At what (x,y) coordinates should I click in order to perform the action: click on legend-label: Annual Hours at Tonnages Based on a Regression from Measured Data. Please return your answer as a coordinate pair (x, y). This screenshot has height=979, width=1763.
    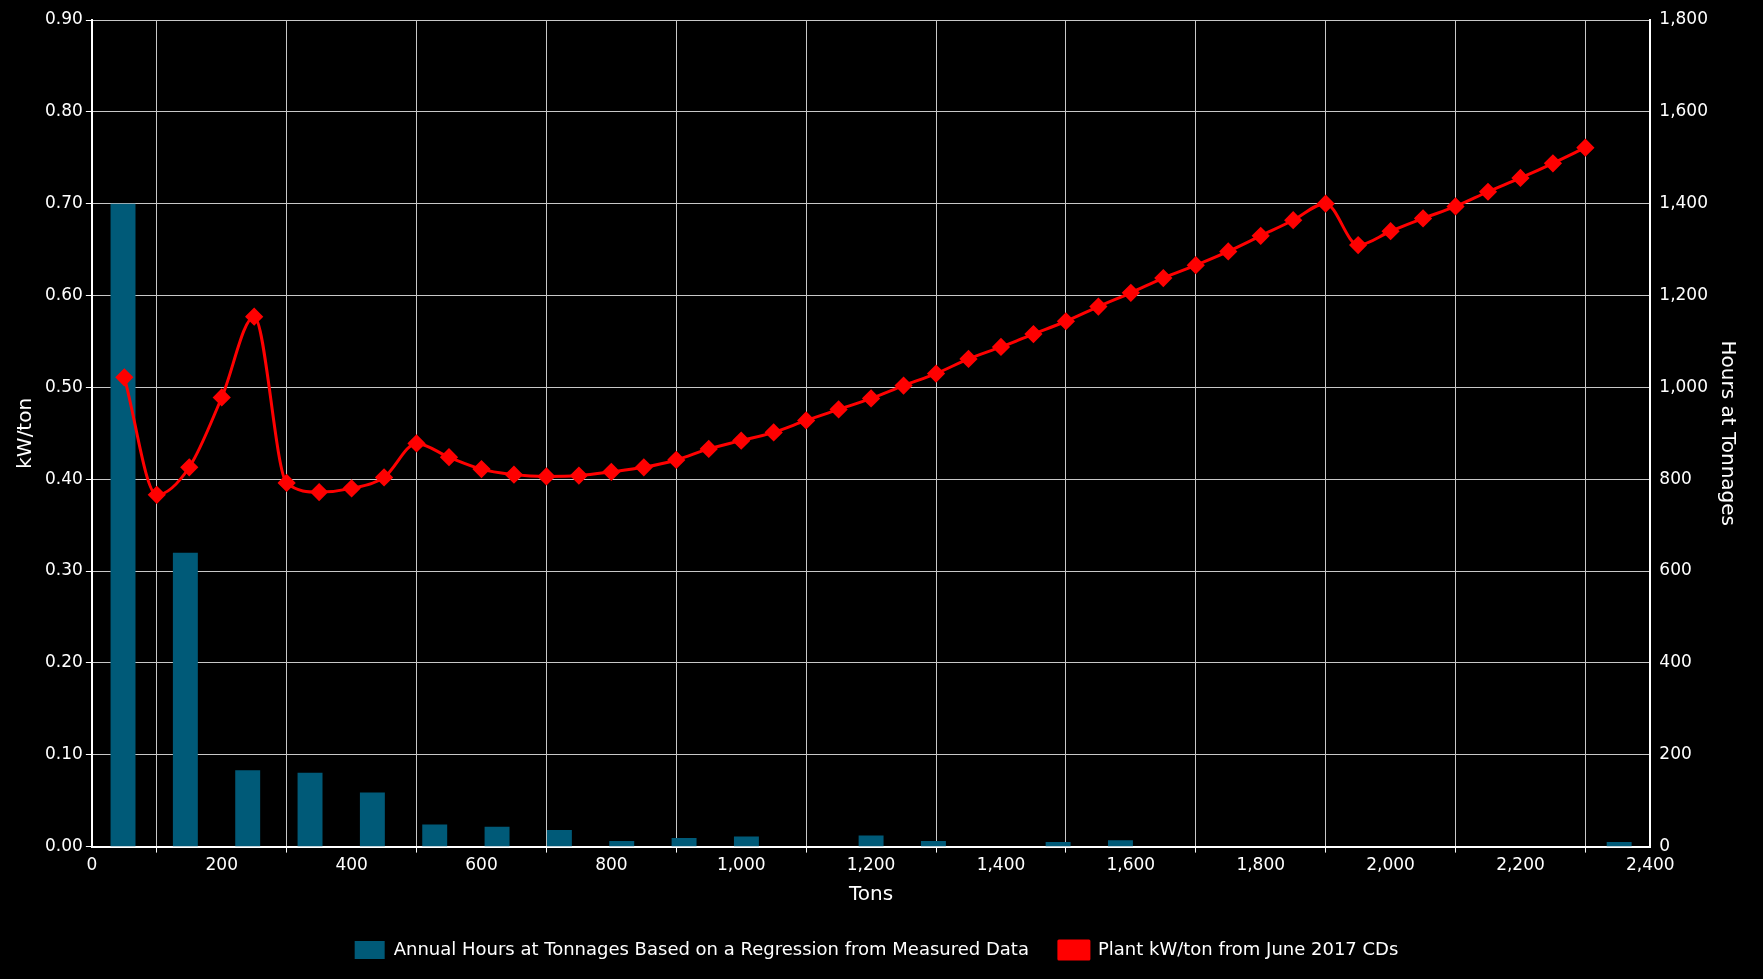
    Looking at the image, I should click on (711, 948).